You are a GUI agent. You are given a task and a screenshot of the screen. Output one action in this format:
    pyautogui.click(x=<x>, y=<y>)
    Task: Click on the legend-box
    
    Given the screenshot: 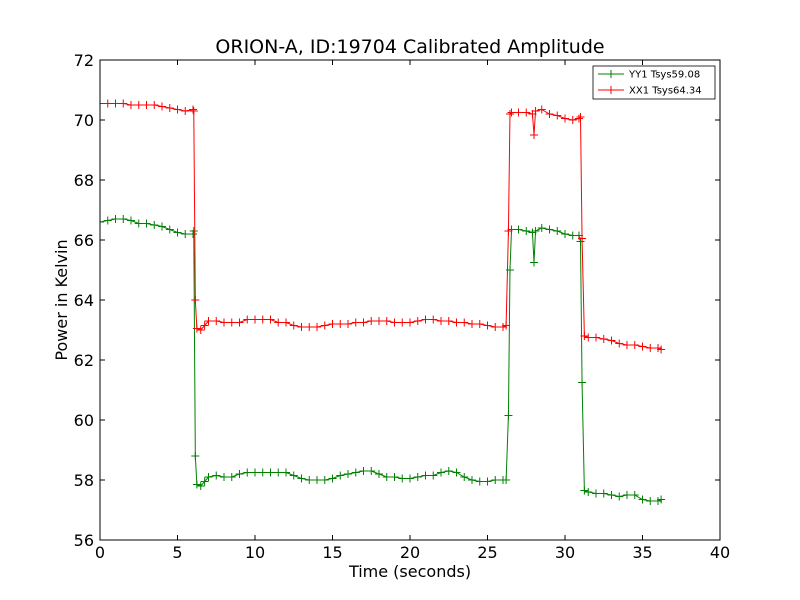 What is the action you would take?
    pyautogui.click(x=654, y=82)
    